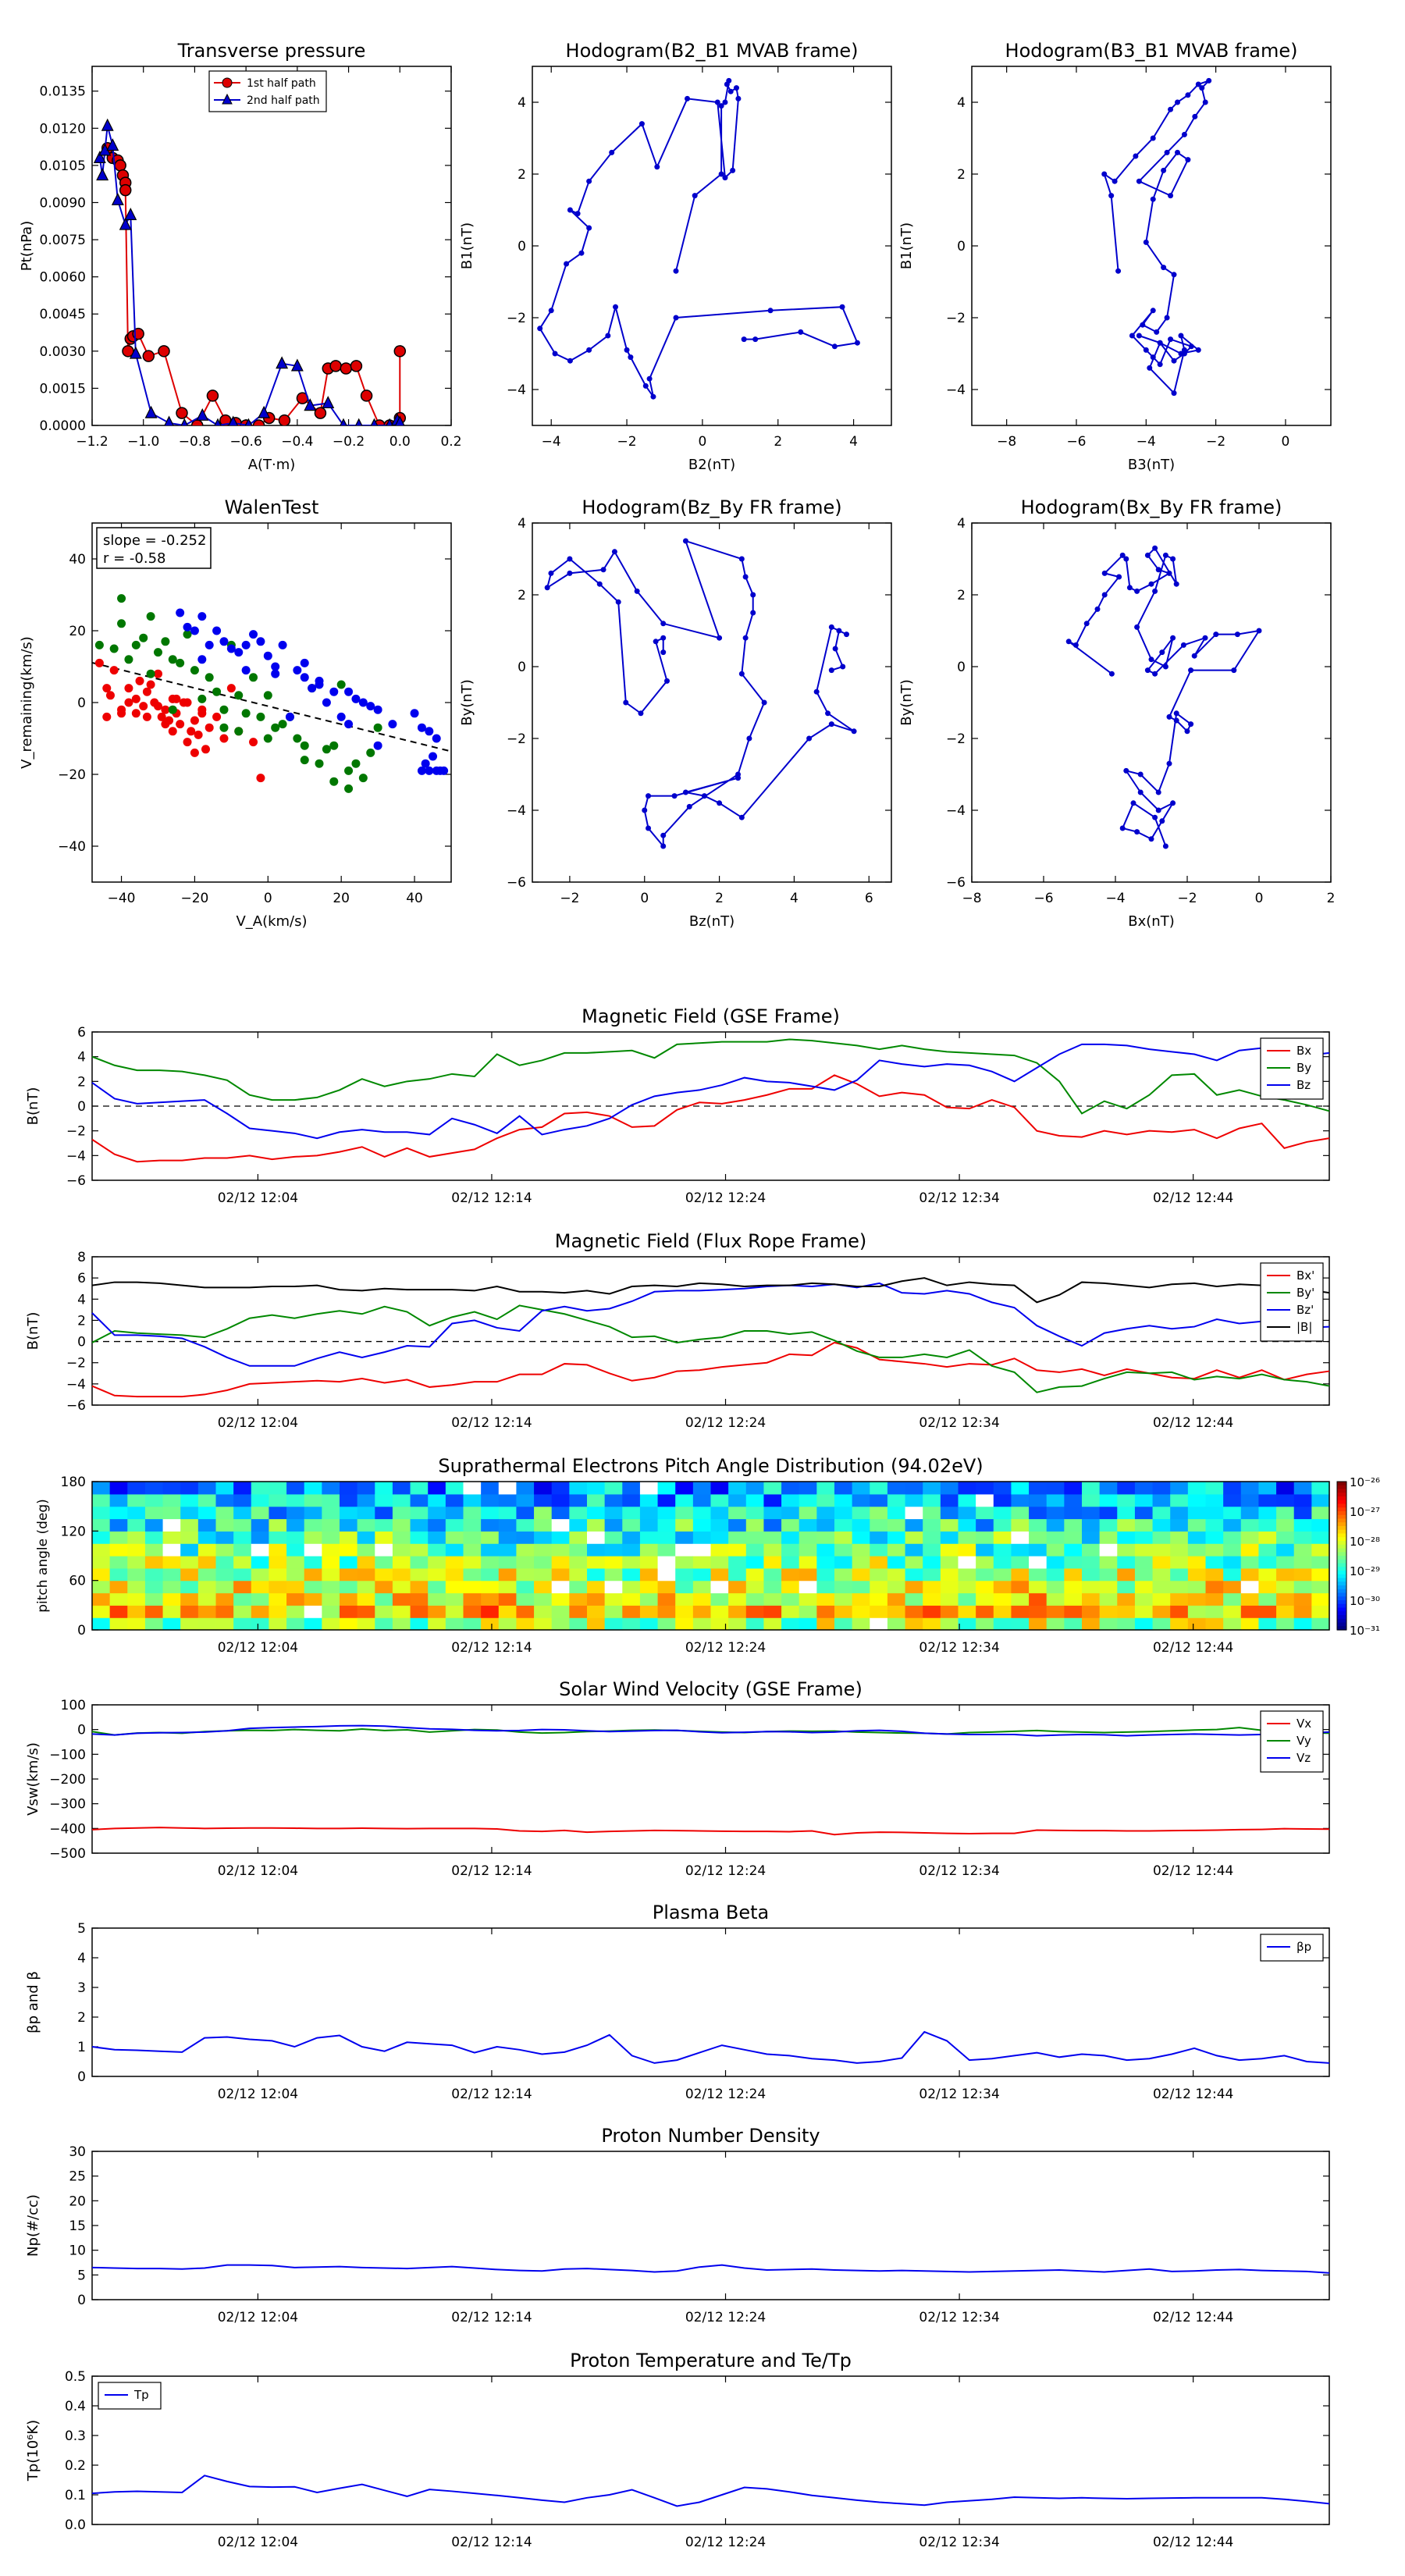 The image size is (1405, 2576). Describe the element at coordinates (271, 921) in the screenshot. I see `x-axis-label: V_A(km/s)` at that location.